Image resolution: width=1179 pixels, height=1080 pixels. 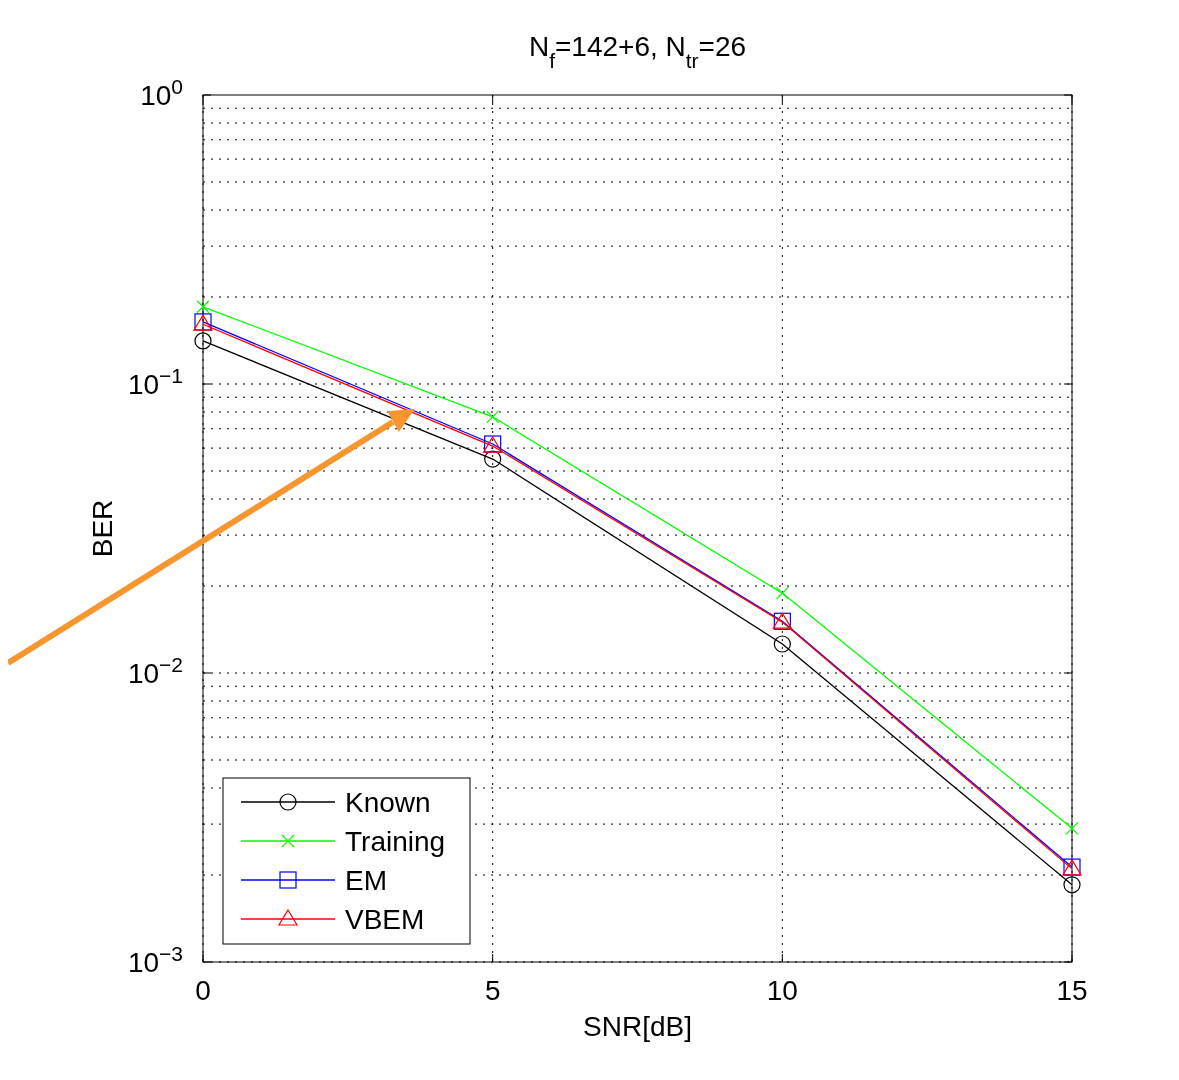 What do you see at coordinates (155, 381) in the screenshot?
I see `y-tick-label: 10$^{−1}$` at bounding box center [155, 381].